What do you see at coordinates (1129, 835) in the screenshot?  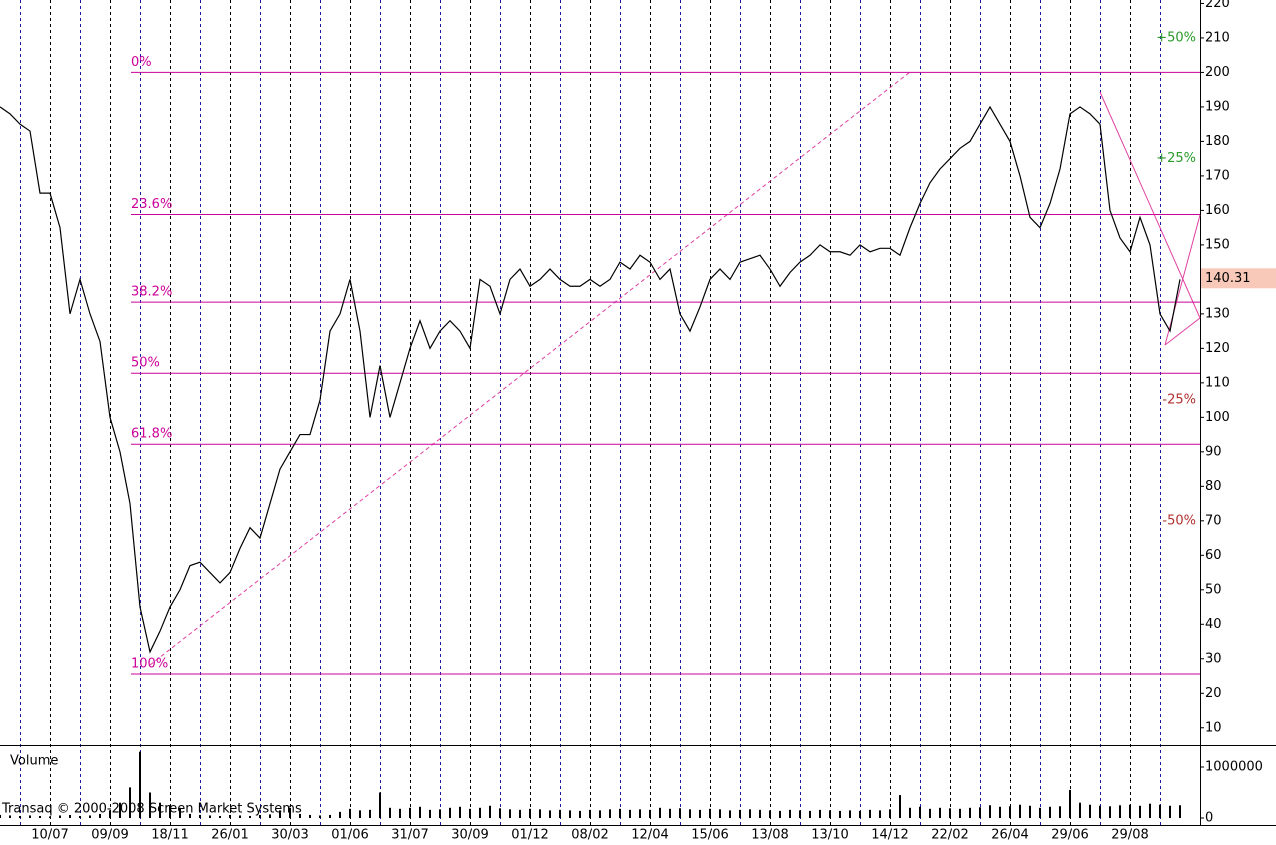 I see `x-tick-label: 29/08` at bounding box center [1129, 835].